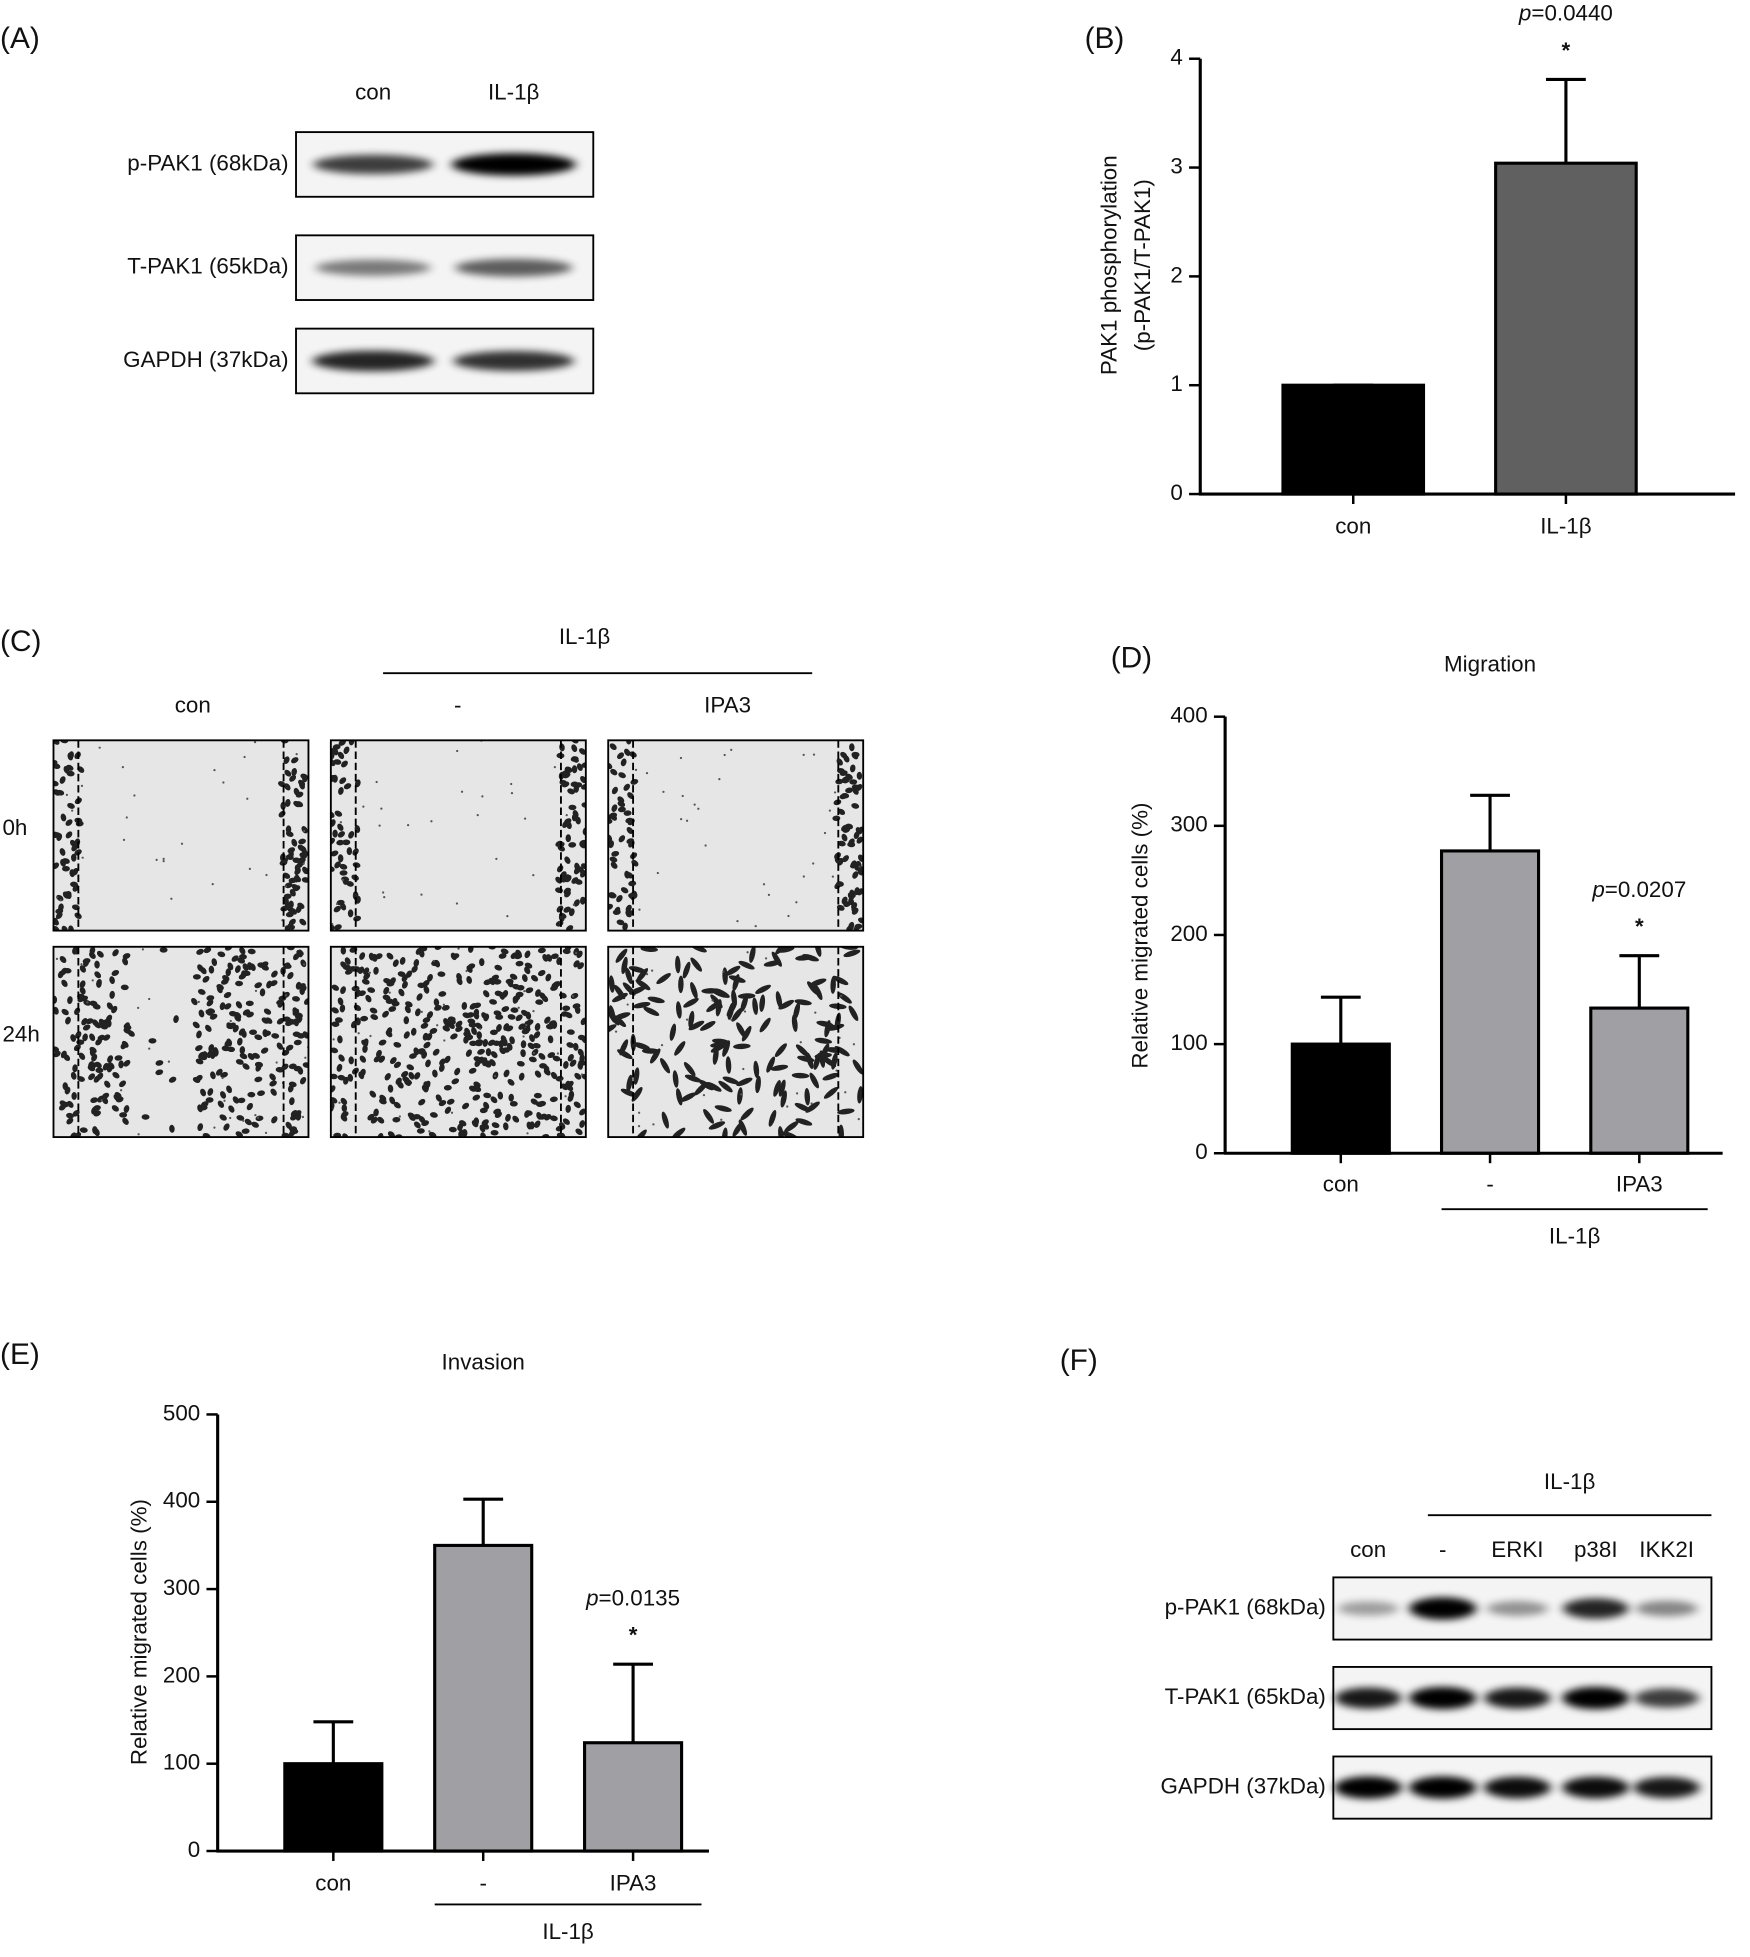 The image size is (1750, 1957). Describe the element at coordinates (1596, 1549) in the screenshot. I see `lane-label: p38I` at that location.